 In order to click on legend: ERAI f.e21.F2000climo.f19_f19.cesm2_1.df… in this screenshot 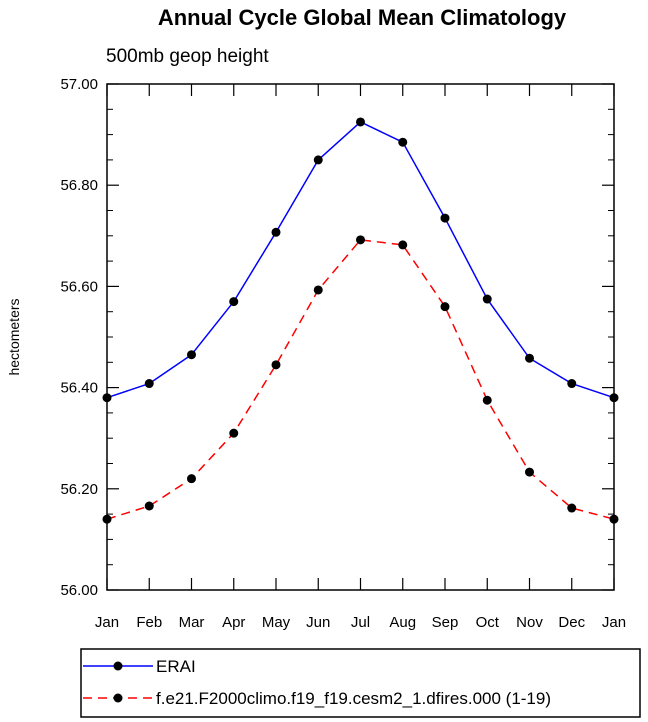, I will do `click(360, 683)`.